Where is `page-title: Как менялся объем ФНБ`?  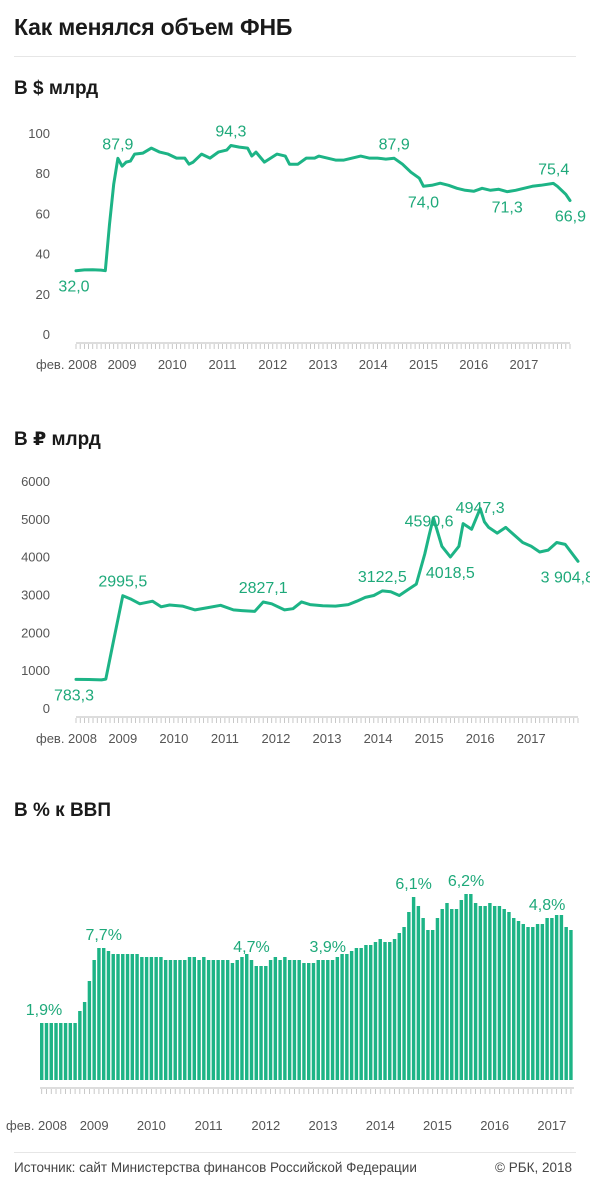 page-title: Как менялся объем ФНБ is located at coordinates (153, 27).